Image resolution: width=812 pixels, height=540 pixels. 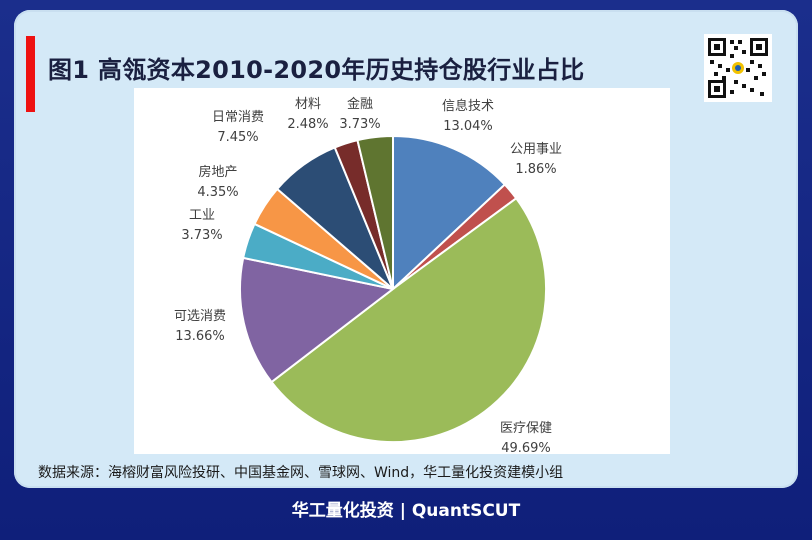 What do you see at coordinates (202, 215) in the screenshot?
I see `slice-label-5: 工业` at bounding box center [202, 215].